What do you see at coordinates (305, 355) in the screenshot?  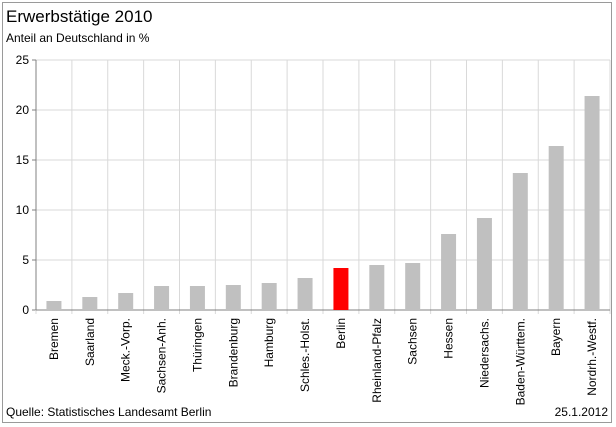 I see `x-tick-label: Schles.-Holst.` at bounding box center [305, 355].